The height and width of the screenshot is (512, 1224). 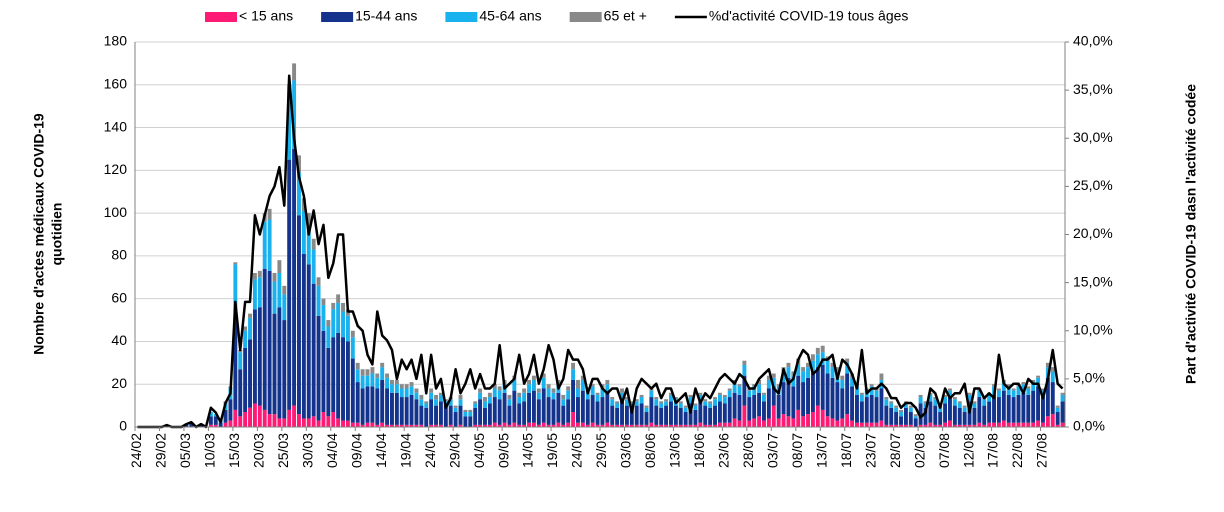 I want to click on y2-tick-label: 25,0%, so click(x=1093, y=185).